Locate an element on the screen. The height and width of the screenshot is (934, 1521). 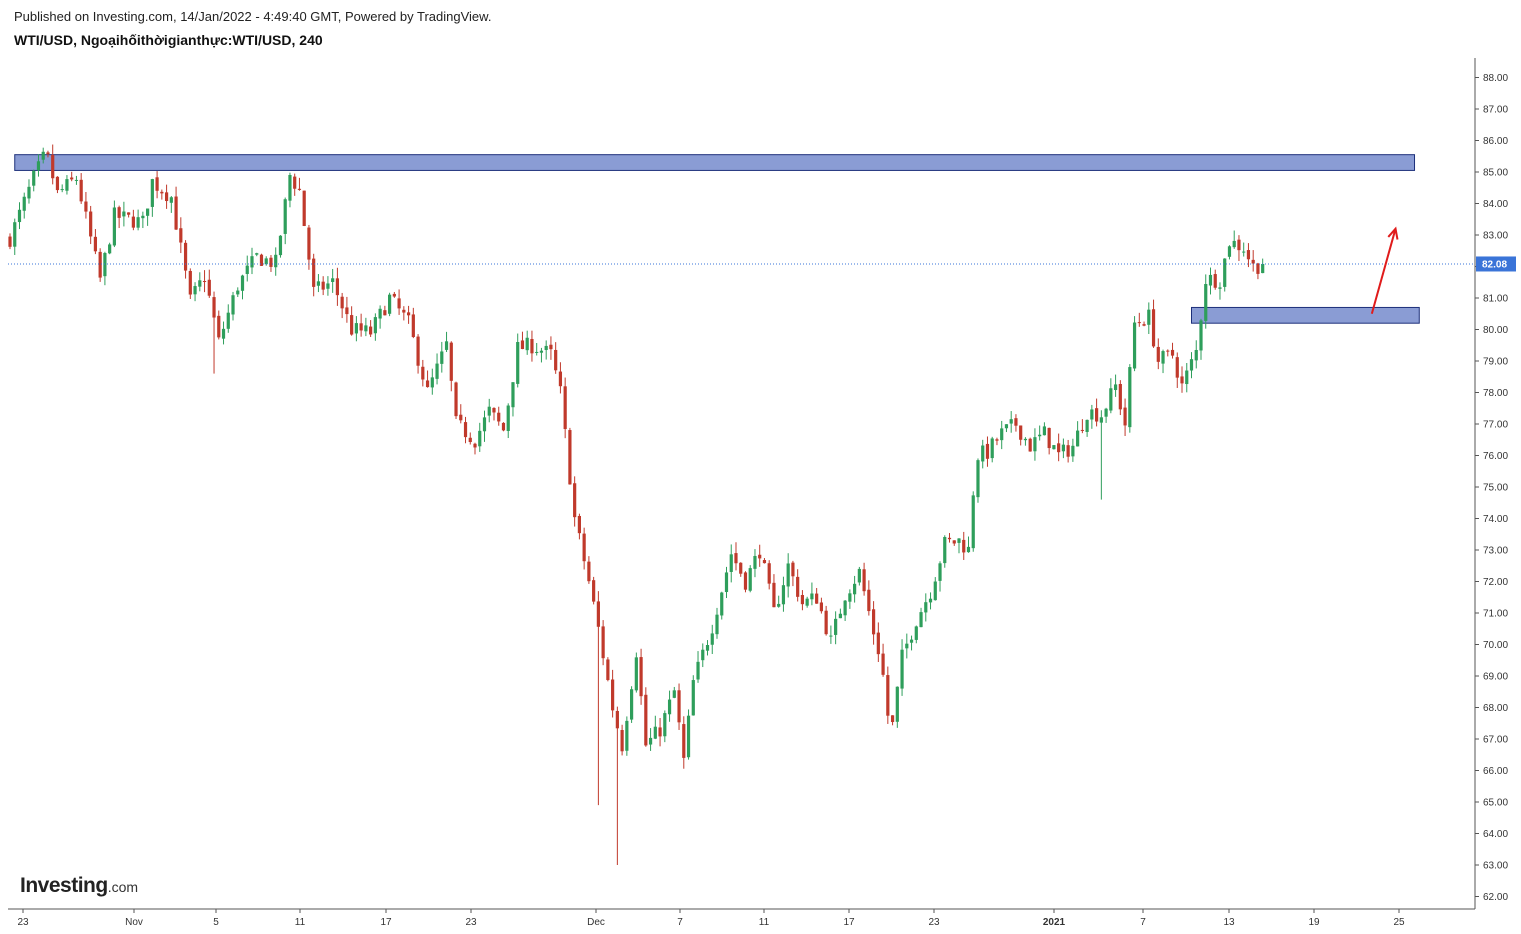
x-tick-label: 11 is located at coordinates (300, 922).